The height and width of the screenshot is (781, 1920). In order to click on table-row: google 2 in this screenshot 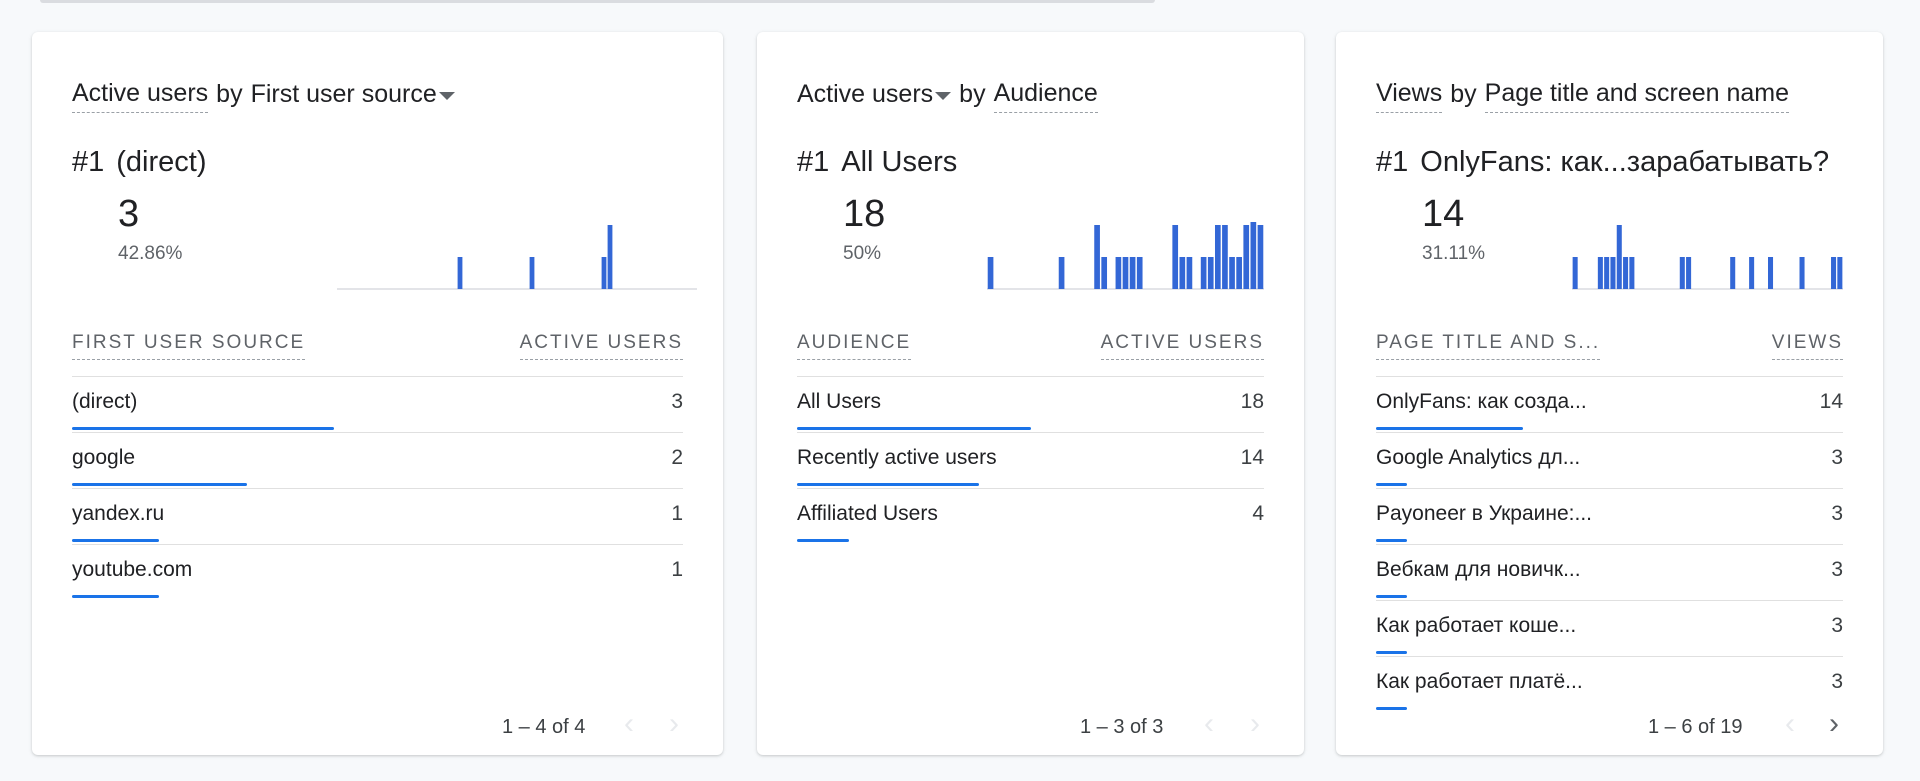, I will do `click(377, 460)`.